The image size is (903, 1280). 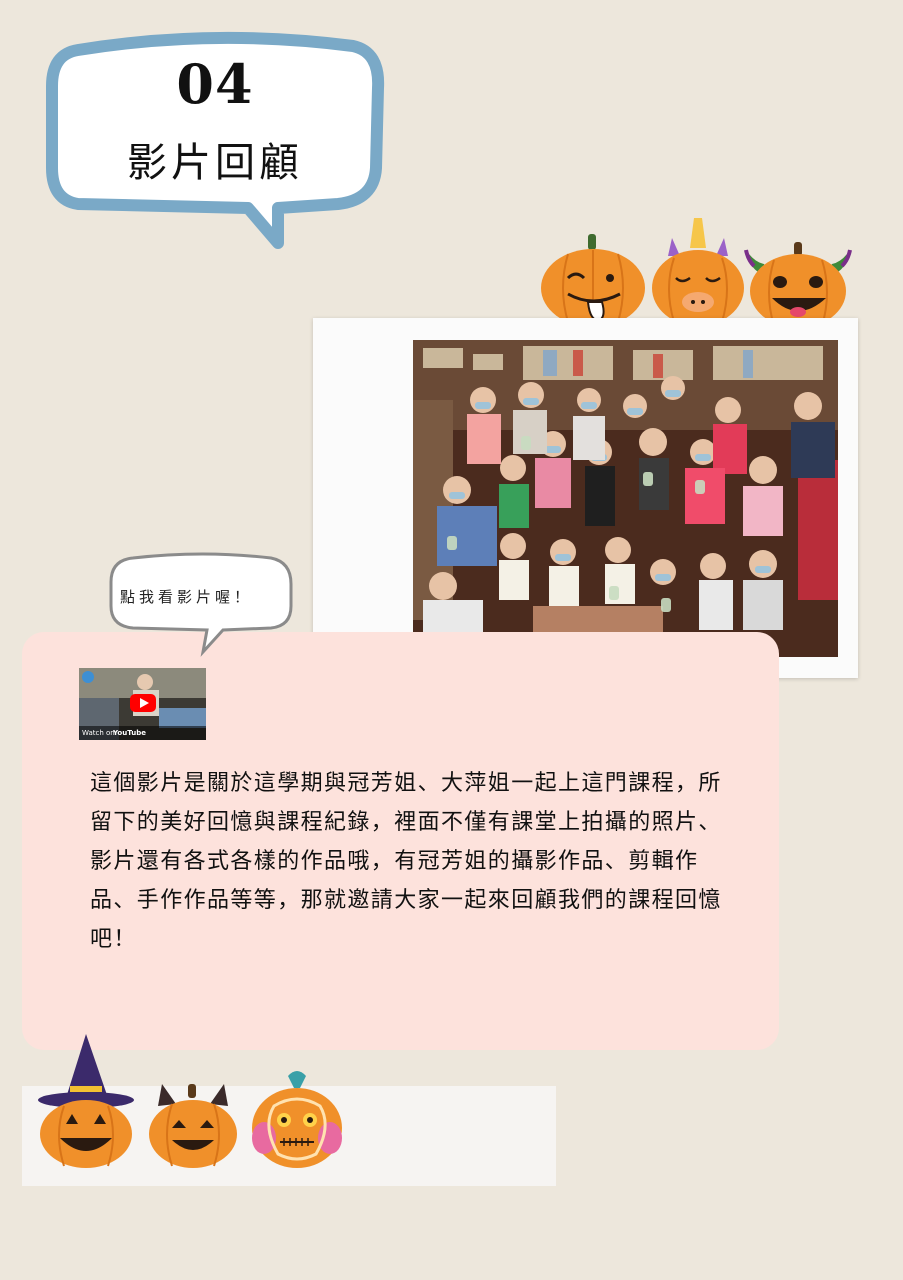 I want to click on header-speech-bubble, so click(x=215, y=140).